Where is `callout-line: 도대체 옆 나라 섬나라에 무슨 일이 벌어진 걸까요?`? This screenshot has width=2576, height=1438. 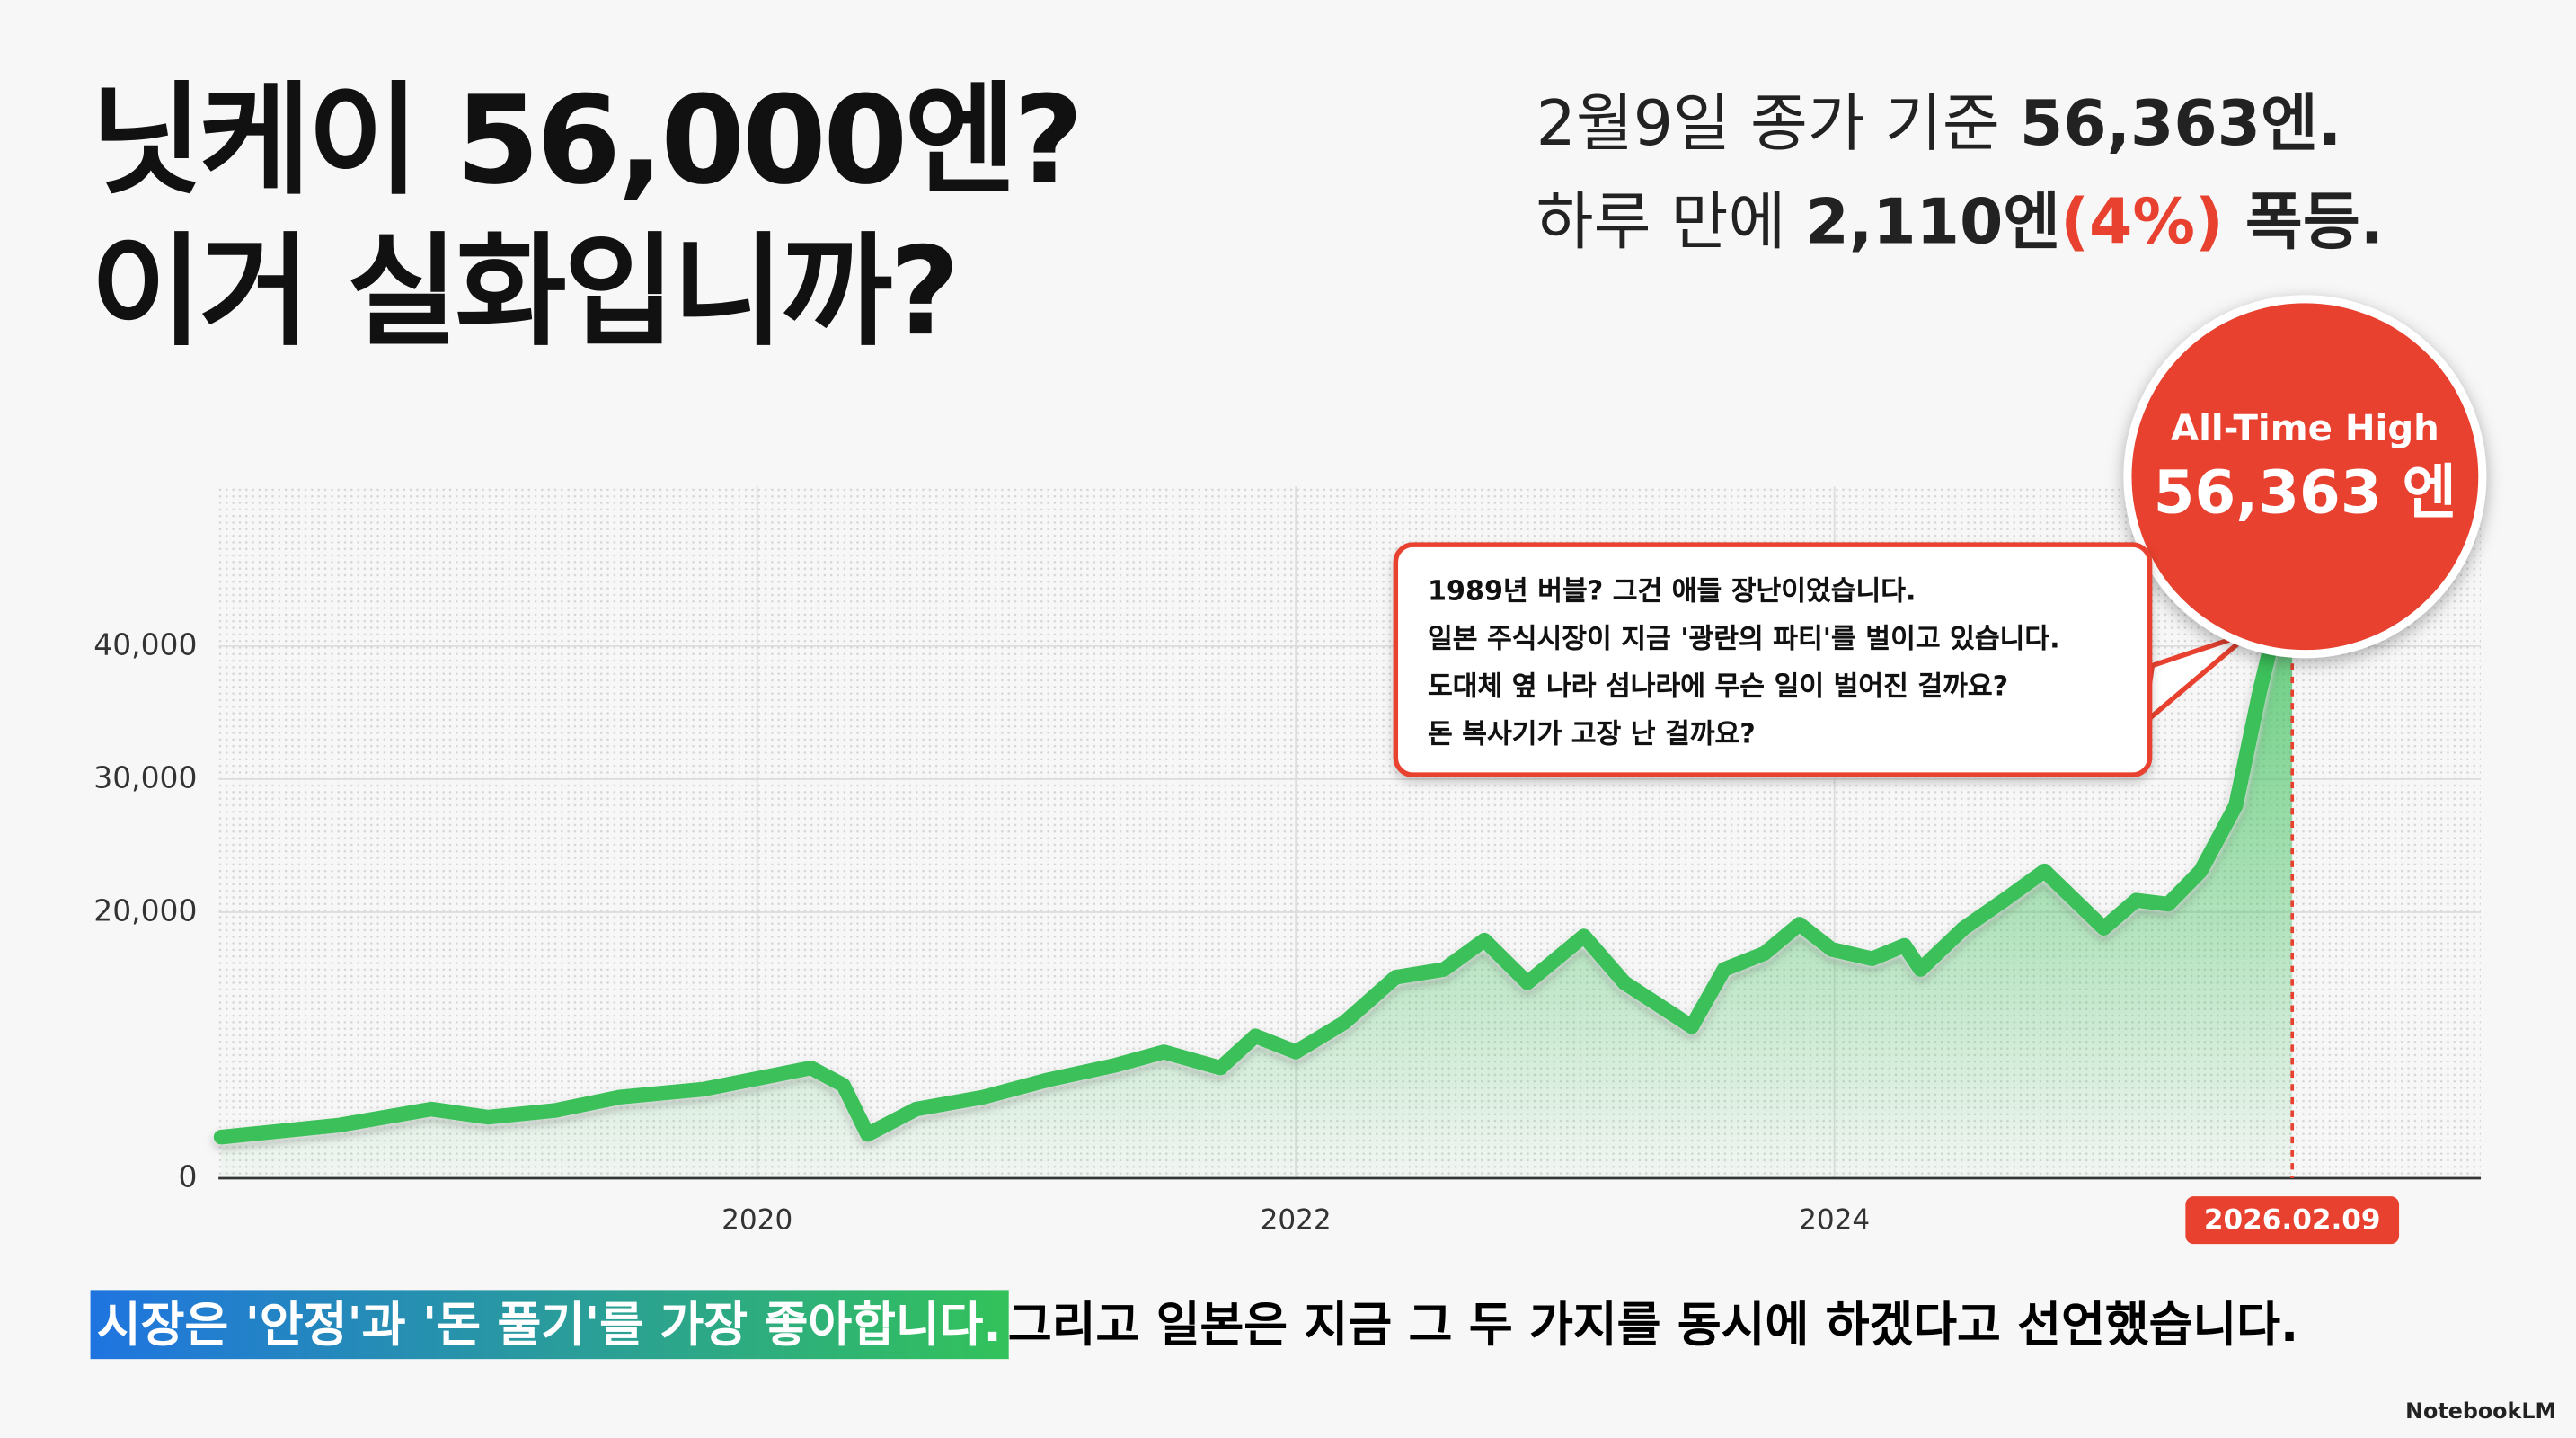 callout-line: 도대체 옆 나라 섬나라에 무슨 일이 벌어진 걸까요? is located at coordinates (1718, 686).